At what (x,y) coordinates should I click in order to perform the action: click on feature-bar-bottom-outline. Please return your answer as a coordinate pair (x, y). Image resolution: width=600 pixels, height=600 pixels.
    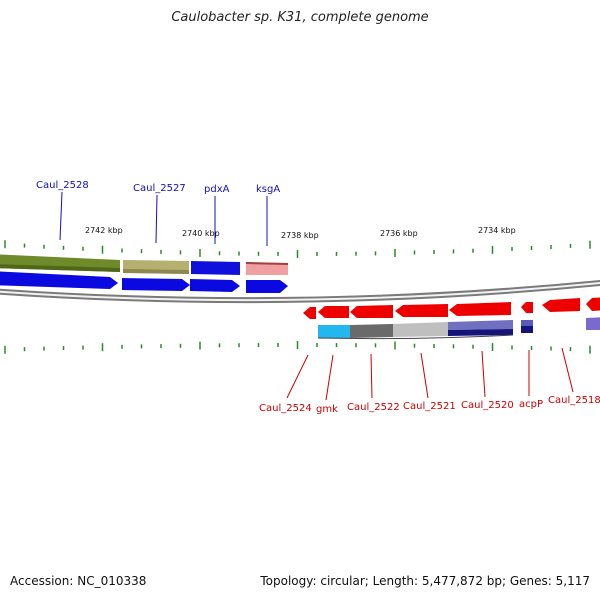
    Looking at the image, I should click on (415, 337).